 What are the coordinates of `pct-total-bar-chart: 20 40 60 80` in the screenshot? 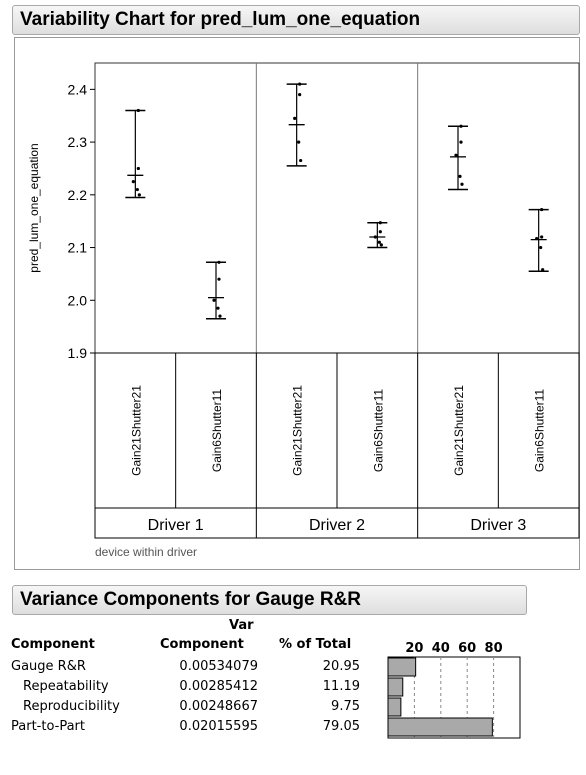 It's located at (454, 690).